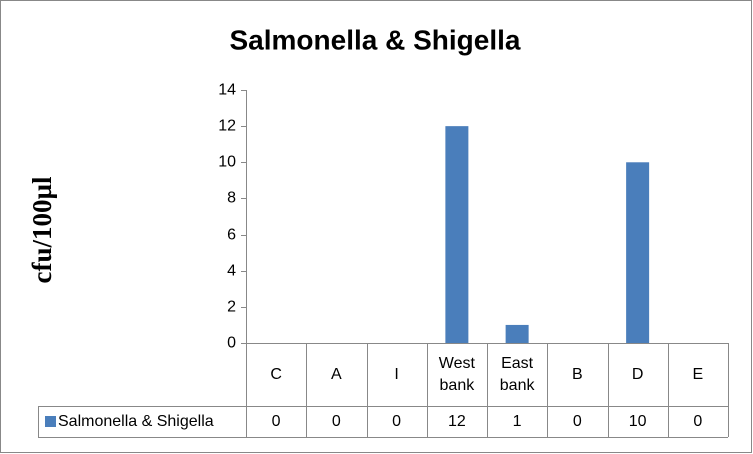 This screenshot has width=753, height=454. What do you see at coordinates (231, 235) in the screenshot?
I see `y-tick-label: 6` at bounding box center [231, 235].